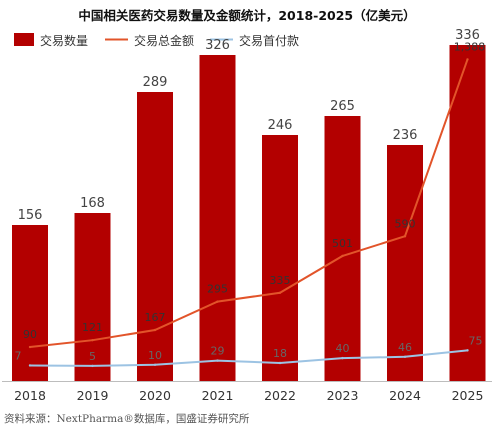 Image resolution: width=494 pixels, height=429 pixels. I want to click on bar-2019, so click(92, 297).